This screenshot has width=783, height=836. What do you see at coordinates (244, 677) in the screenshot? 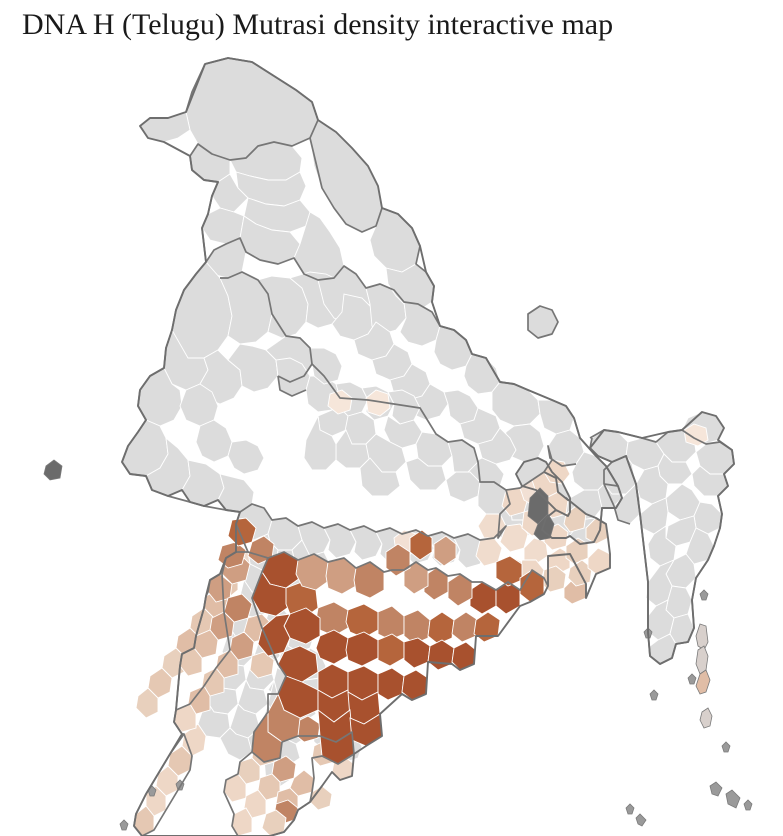
I see `medium-density-districts` at bounding box center [244, 677].